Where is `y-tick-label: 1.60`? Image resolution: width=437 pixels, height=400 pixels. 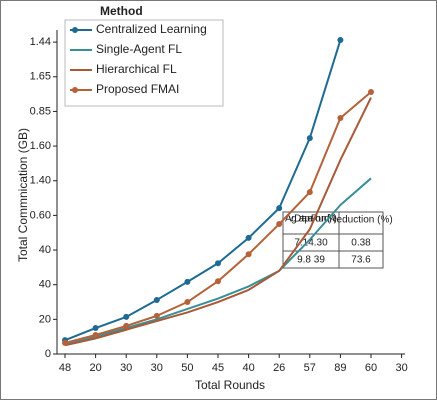 y-tick-label: 1.60 is located at coordinates (40, 146).